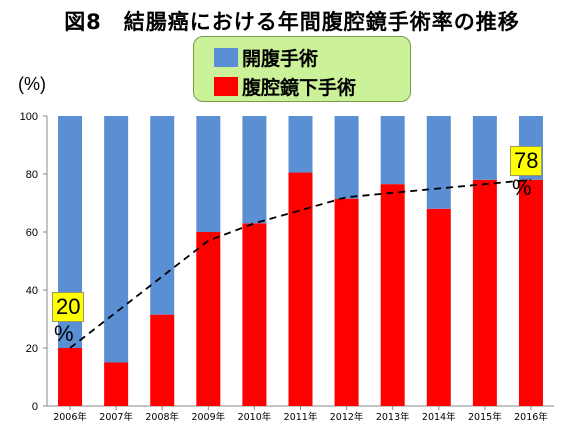  I want to click on x-tick-label: 2009年, so click(208, 417).